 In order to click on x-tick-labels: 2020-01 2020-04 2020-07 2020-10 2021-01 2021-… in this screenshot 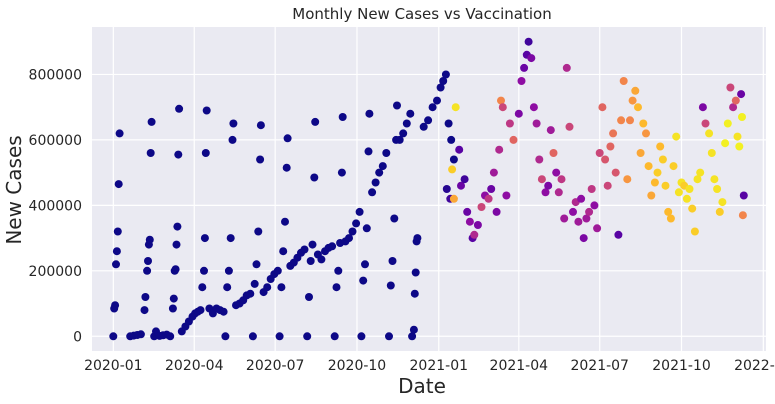, I will do `click(429, 366)`.